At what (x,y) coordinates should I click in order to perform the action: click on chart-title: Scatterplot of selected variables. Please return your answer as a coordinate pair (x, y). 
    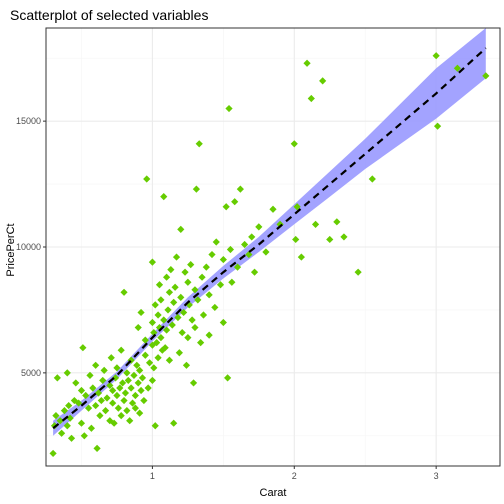
    Looking at the image, I should click on (109, 15).